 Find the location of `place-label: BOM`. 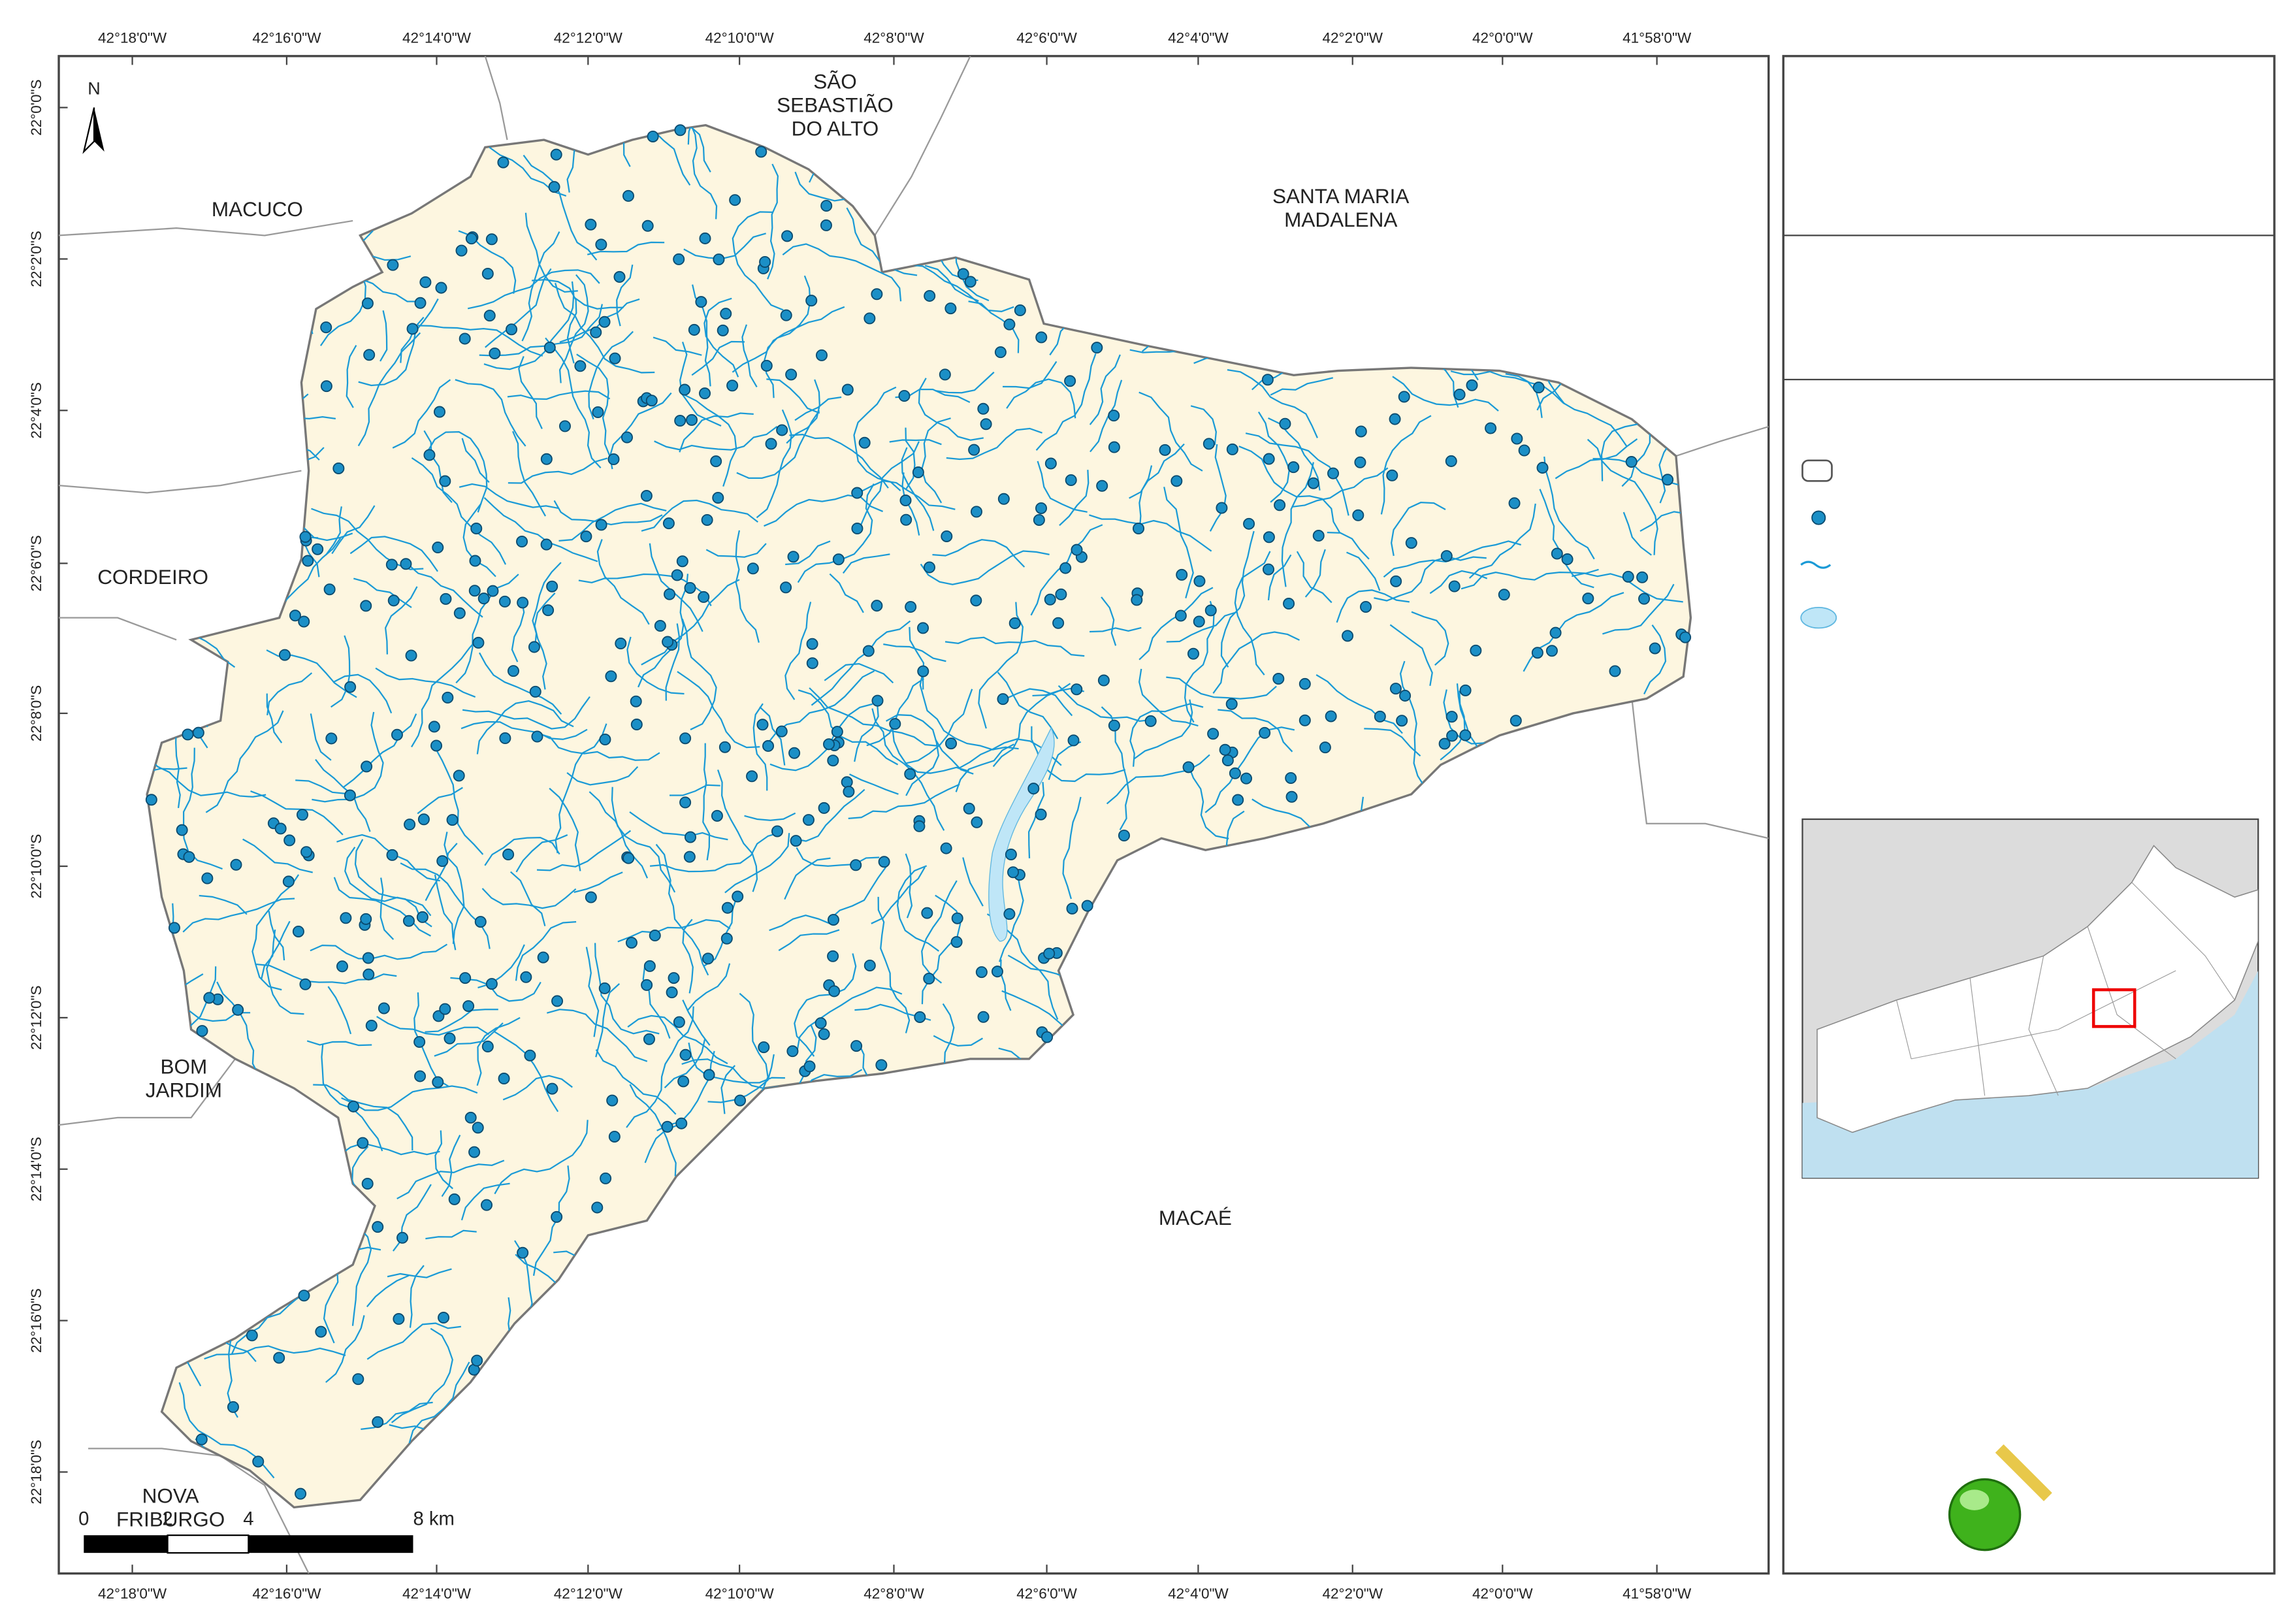

place-label: BOM is located at coordinates (183, 1066).